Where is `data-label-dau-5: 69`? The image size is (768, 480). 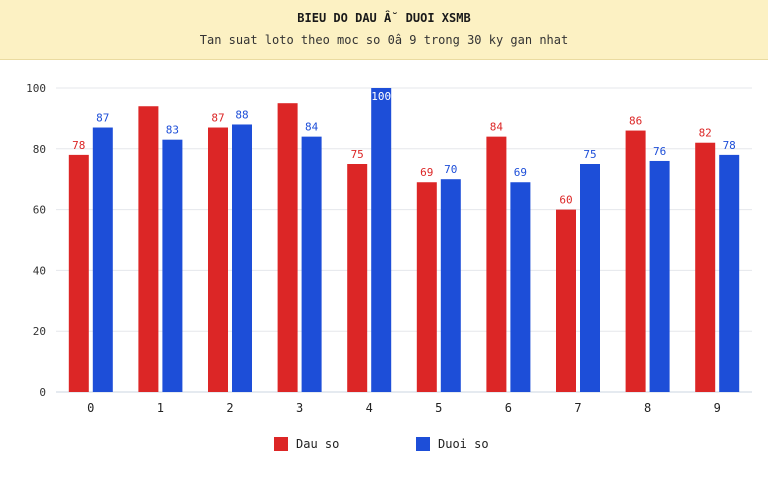 data-label-dau-5: 69 is located at coordinates (426, 172).